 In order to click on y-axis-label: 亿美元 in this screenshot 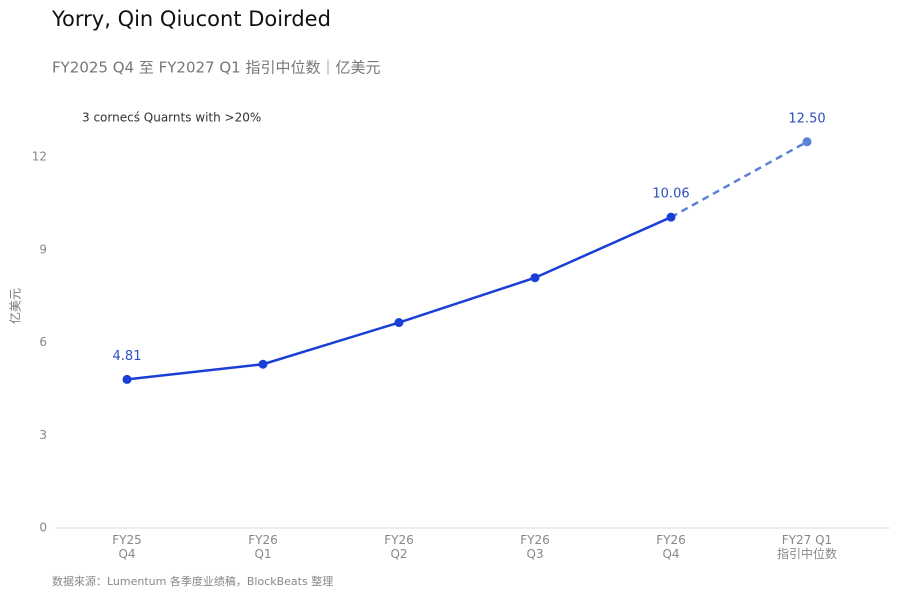, I will do `click(15, 306)`.